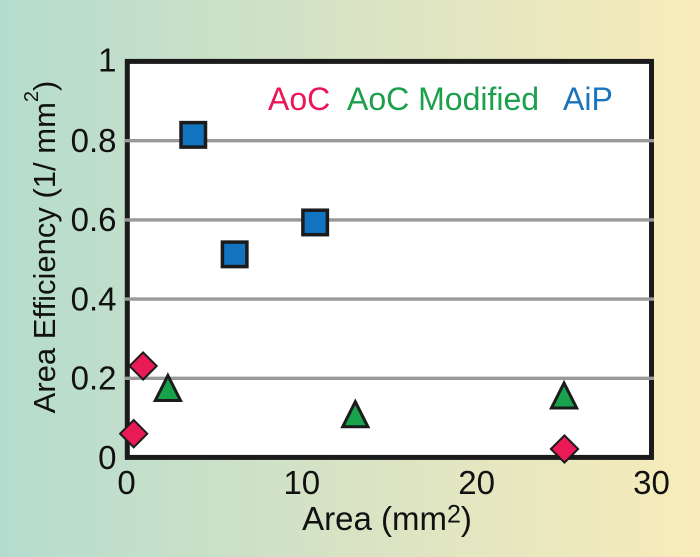 The width and height of the screenshot is (700, 557). I want to click on svg-text: 20, so click(476, 482).